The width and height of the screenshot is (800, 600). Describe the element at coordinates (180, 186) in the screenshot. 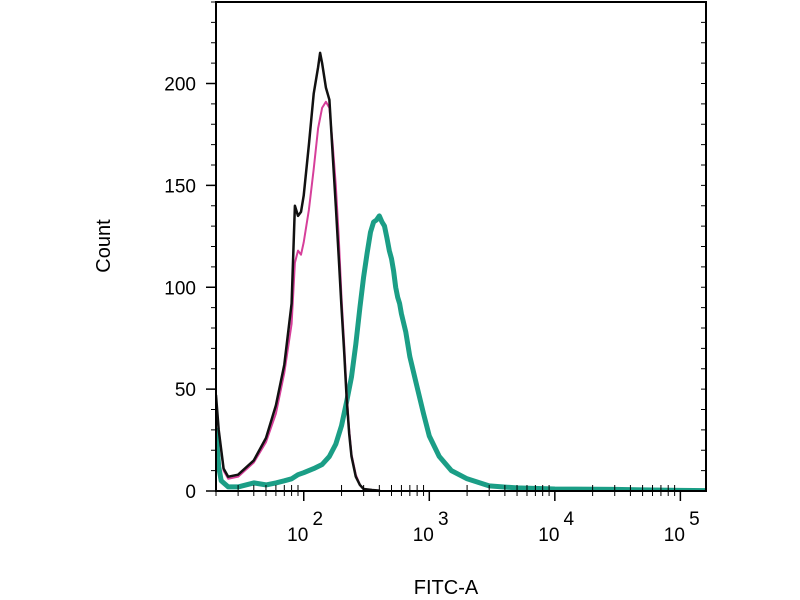

I see `y-tick-label: 150` at that location.